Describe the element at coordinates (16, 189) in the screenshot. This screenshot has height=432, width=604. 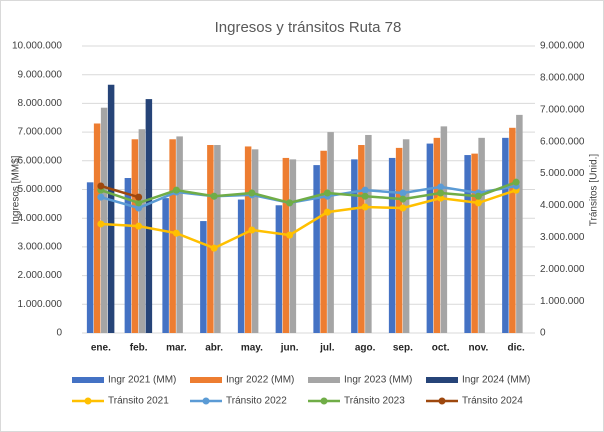
I see `y-axis-label: Ingresos [MM$]` at that location.